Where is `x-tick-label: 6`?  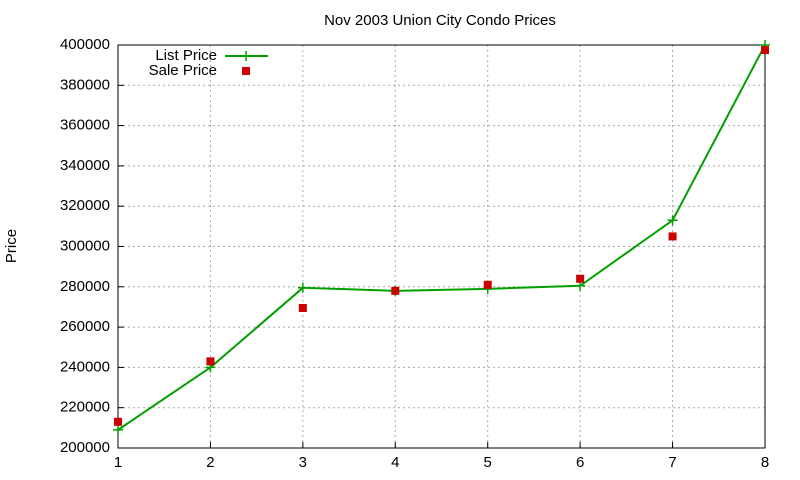
x-tick-label: 6 is located at coordinates (580, 462).